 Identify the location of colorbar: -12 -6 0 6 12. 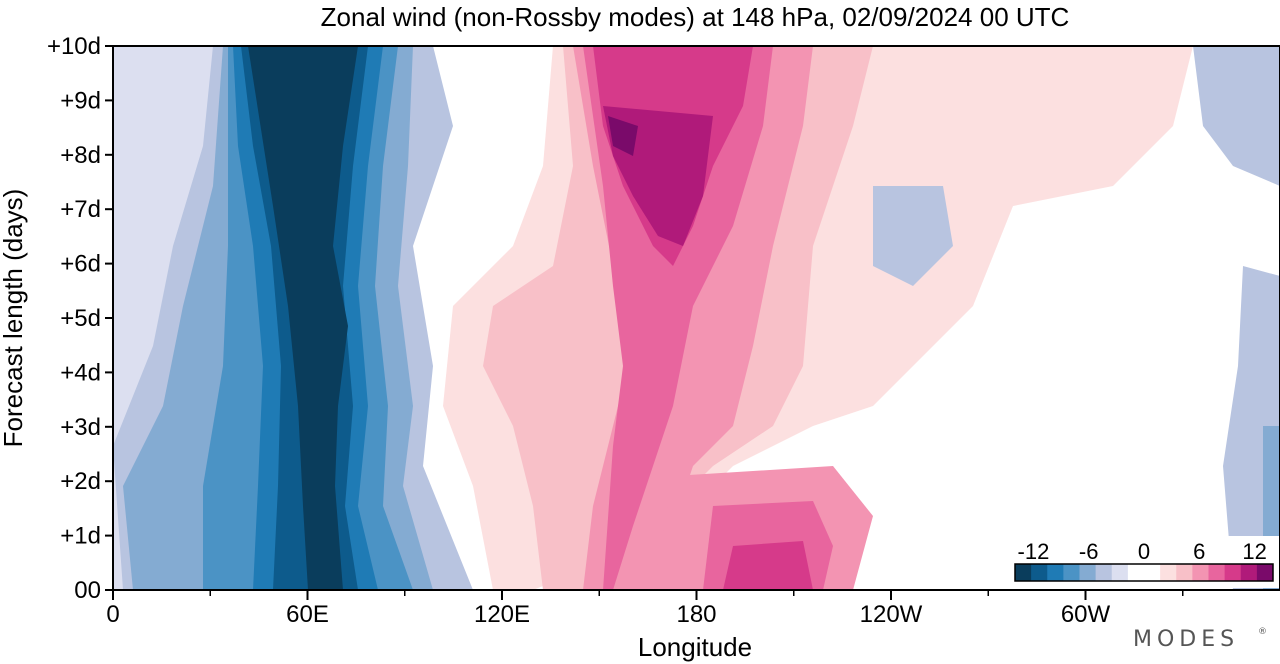
(1144, 562).